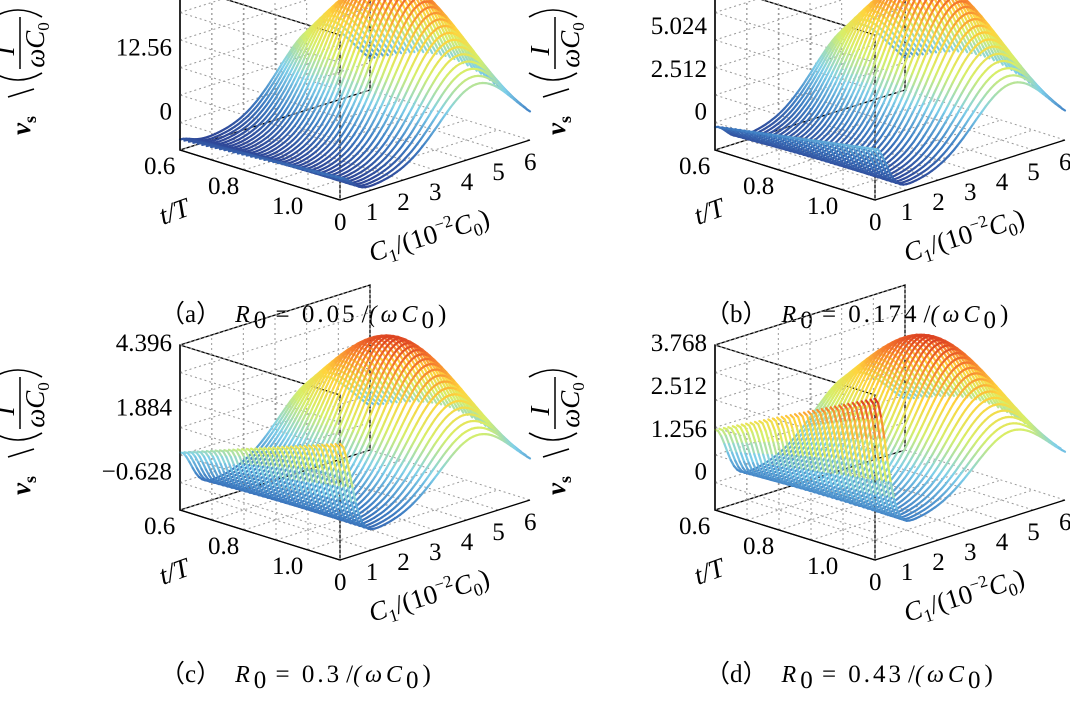 The image size is (1070, 703). What do you see at coordinates (303, 317) in the screenshot?
I see `panel-caption: （a） R0 = 0.05/(ωC0)` at bounding box center [303, 317].